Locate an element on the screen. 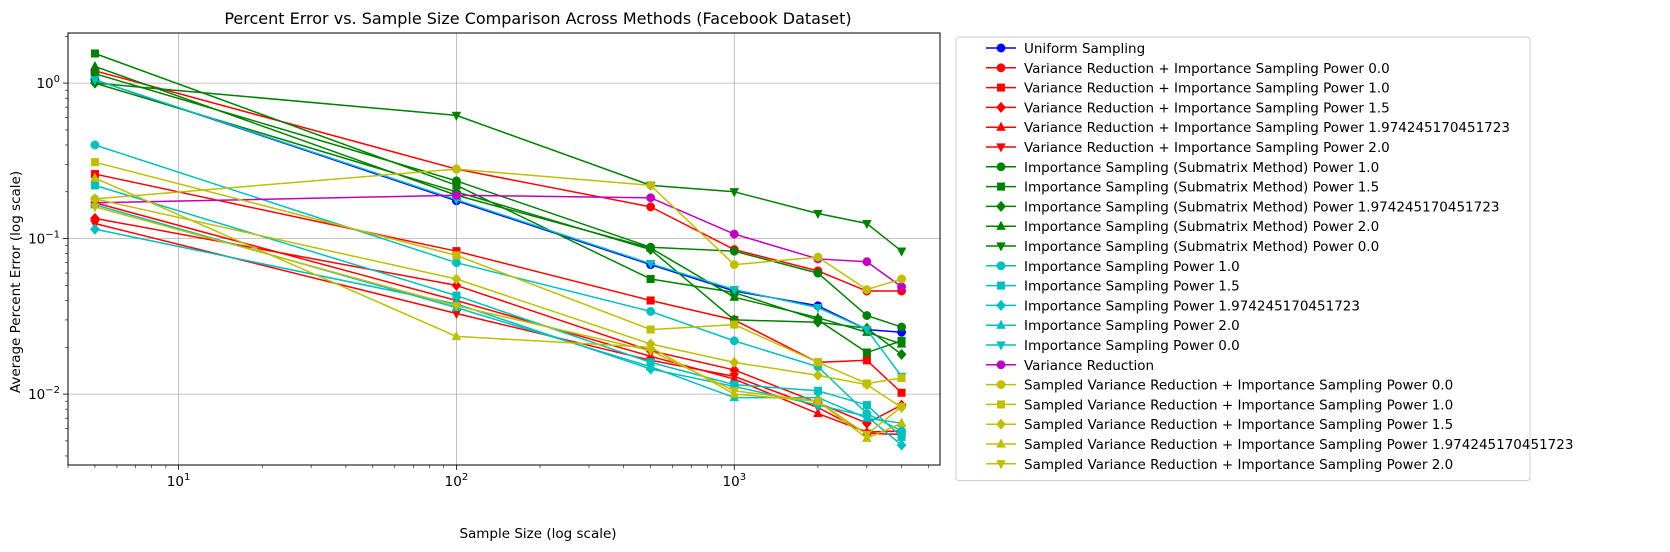 The image size is (1670, 552). legend-label: Importance Sampling Power 1.0 is located at coordinates (1132, 267).